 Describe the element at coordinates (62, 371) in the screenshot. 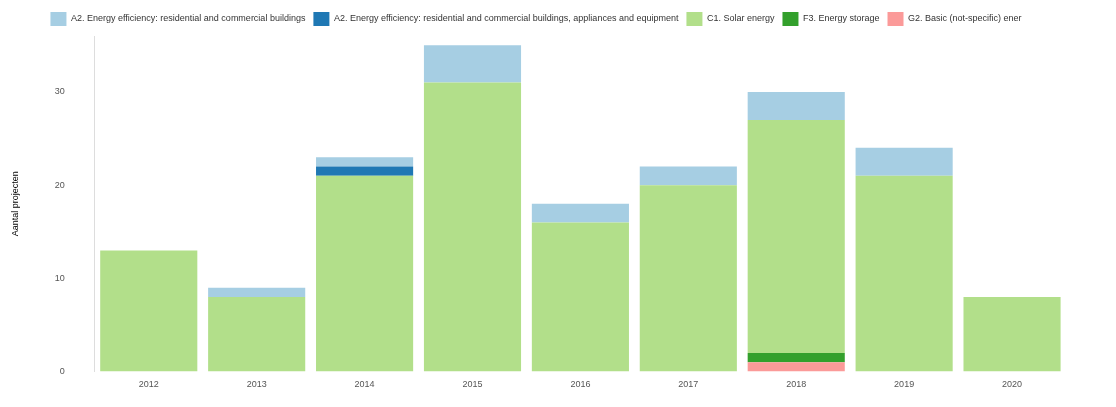

I see `y-tick-label: 0` at that location.